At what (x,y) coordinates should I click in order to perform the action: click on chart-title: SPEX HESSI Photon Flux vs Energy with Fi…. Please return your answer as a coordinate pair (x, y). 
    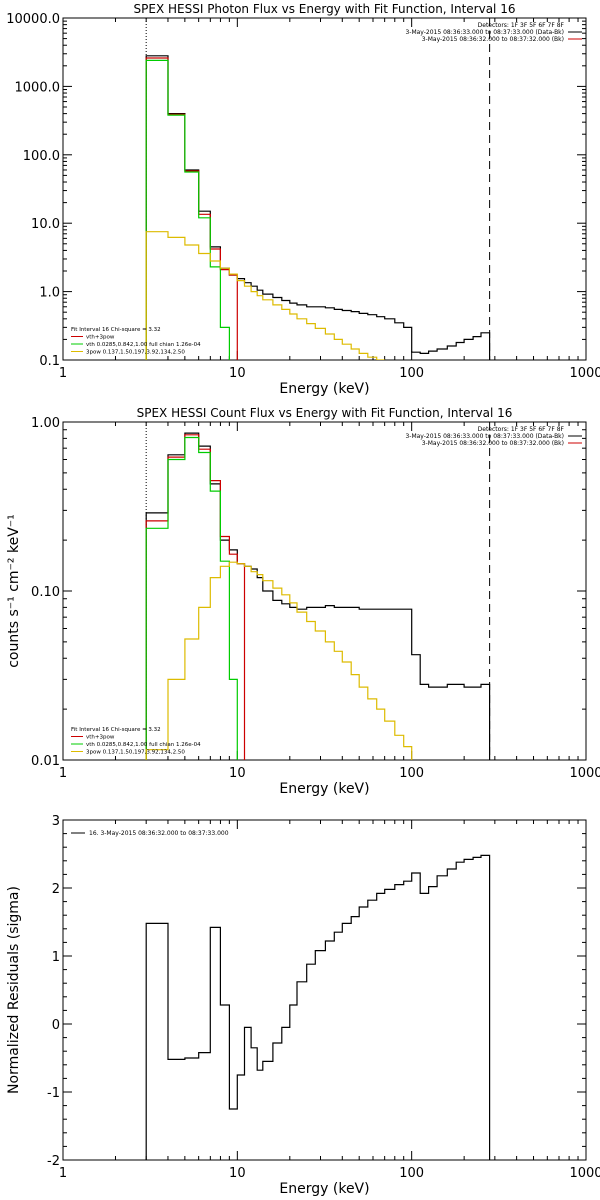
    Looking at the image, I should click on (325, 9).